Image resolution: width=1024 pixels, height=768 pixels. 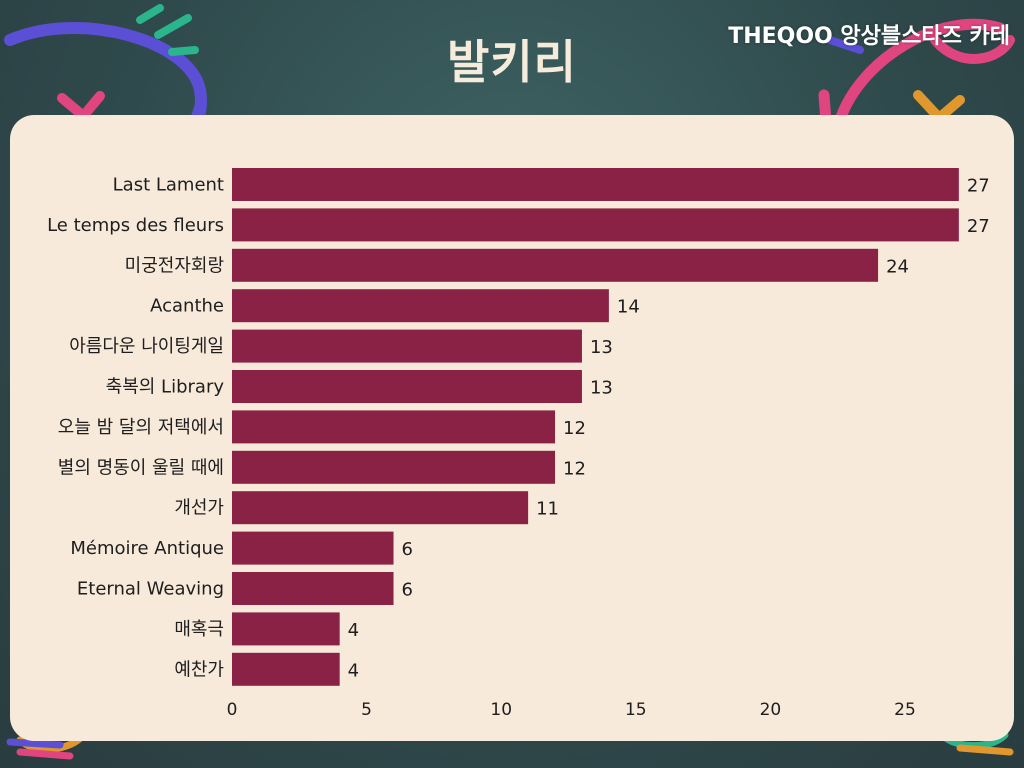 What do you see at coordinates (628, 307) in the screenshot?
I see `data-label: 14` at bounding box center [628, 307].